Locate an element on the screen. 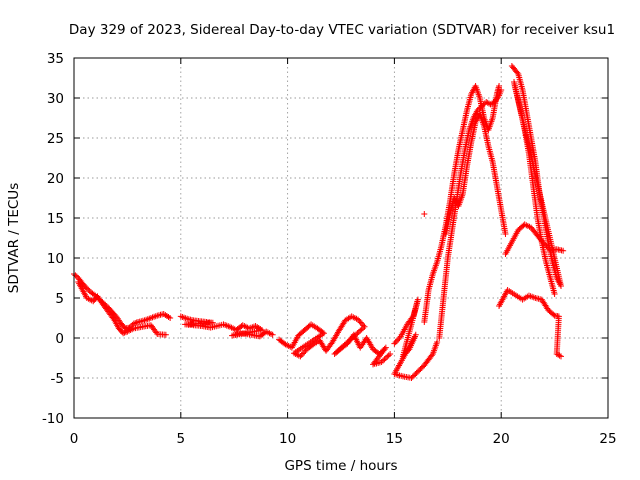 Image resolution: width=640 pixels, height=480 pixels. series-evening-waves is located at coordinates (335, 340).